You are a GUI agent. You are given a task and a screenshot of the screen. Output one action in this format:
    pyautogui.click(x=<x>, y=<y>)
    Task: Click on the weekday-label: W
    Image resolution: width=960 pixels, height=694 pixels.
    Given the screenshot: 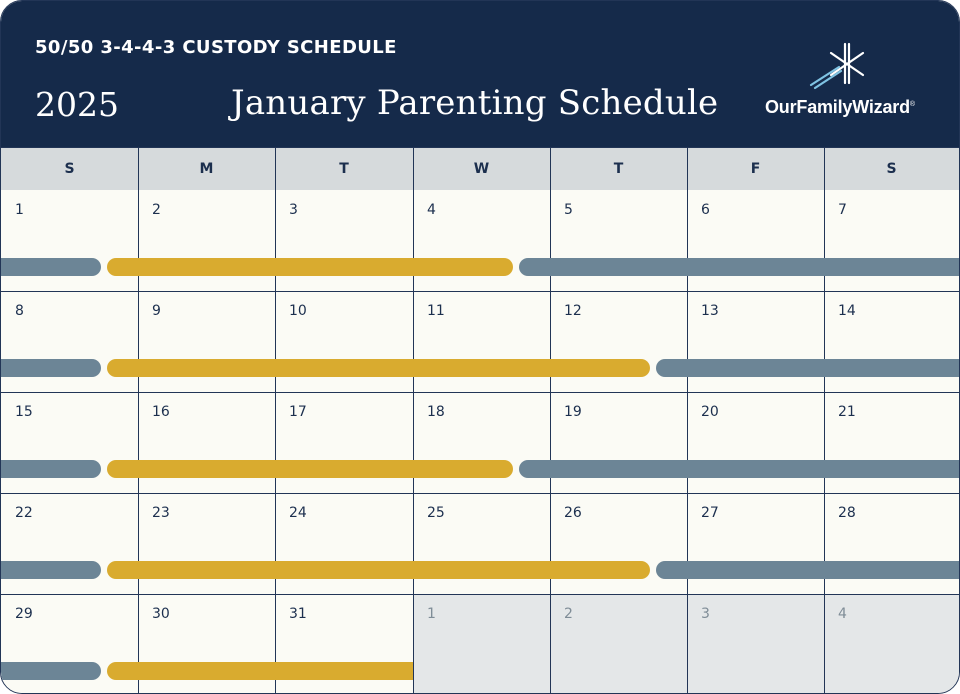 What is the action you would take?
    pyautogui.click(x=481, y=169)
    